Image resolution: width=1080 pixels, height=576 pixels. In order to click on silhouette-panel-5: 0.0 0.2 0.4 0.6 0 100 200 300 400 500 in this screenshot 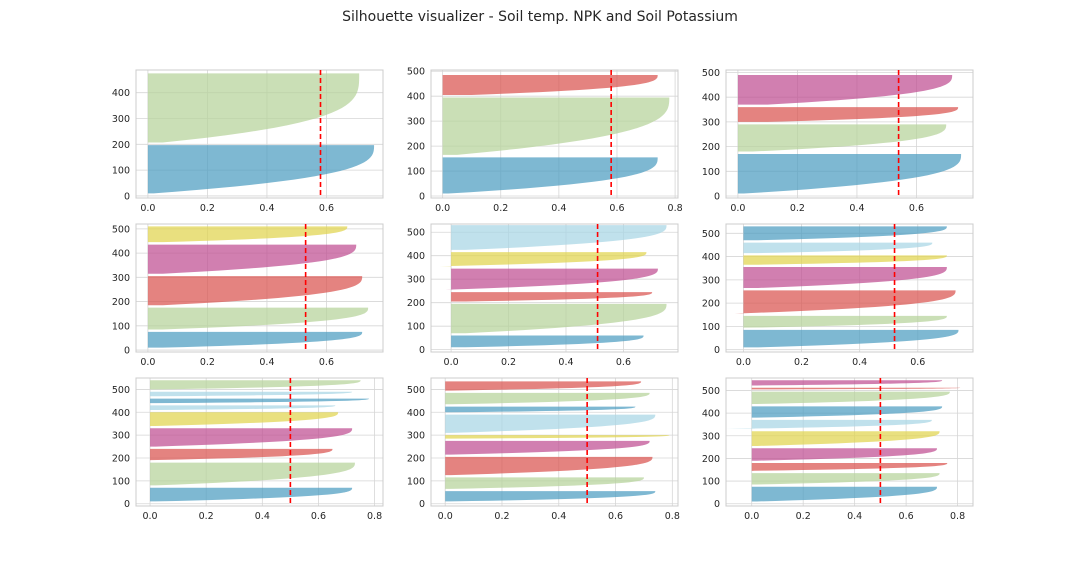, I will do `click(543, 295)`.